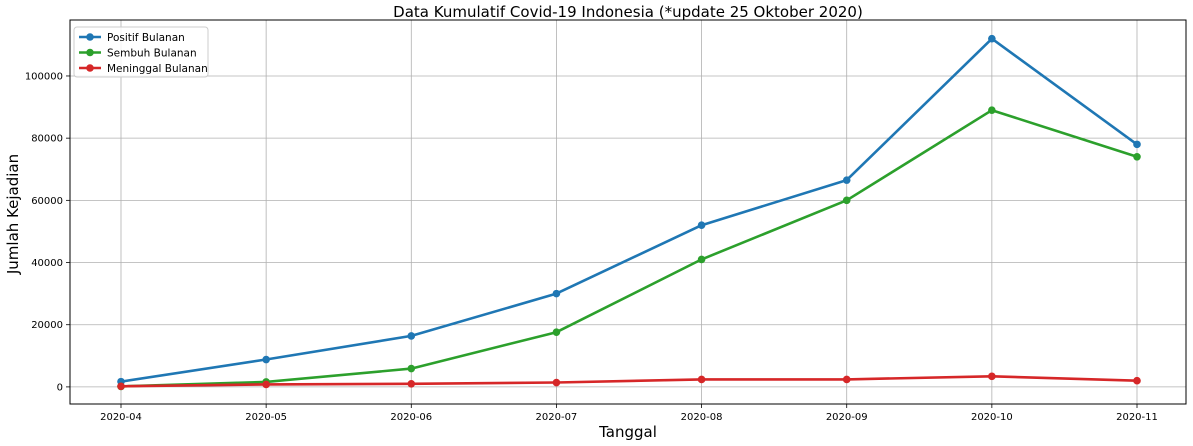 The image size is (1193, 446). What do you see at coordinates (146, 38) in the screenshot?
I see `legend-label: Positif Bulanan` at bounding box center [146, 38].